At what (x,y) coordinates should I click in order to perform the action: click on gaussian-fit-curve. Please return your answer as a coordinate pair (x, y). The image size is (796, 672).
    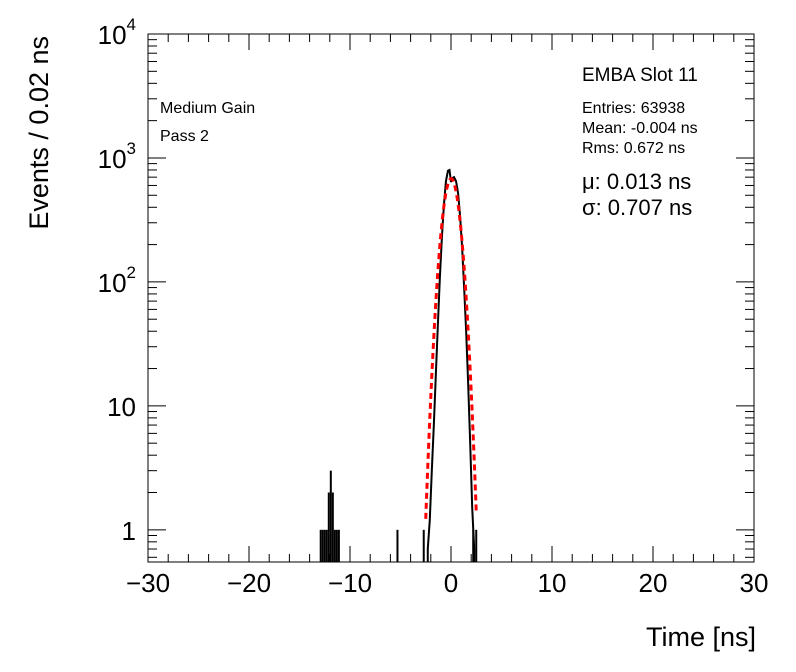
    Looking at the image, I should click on (451, 348).